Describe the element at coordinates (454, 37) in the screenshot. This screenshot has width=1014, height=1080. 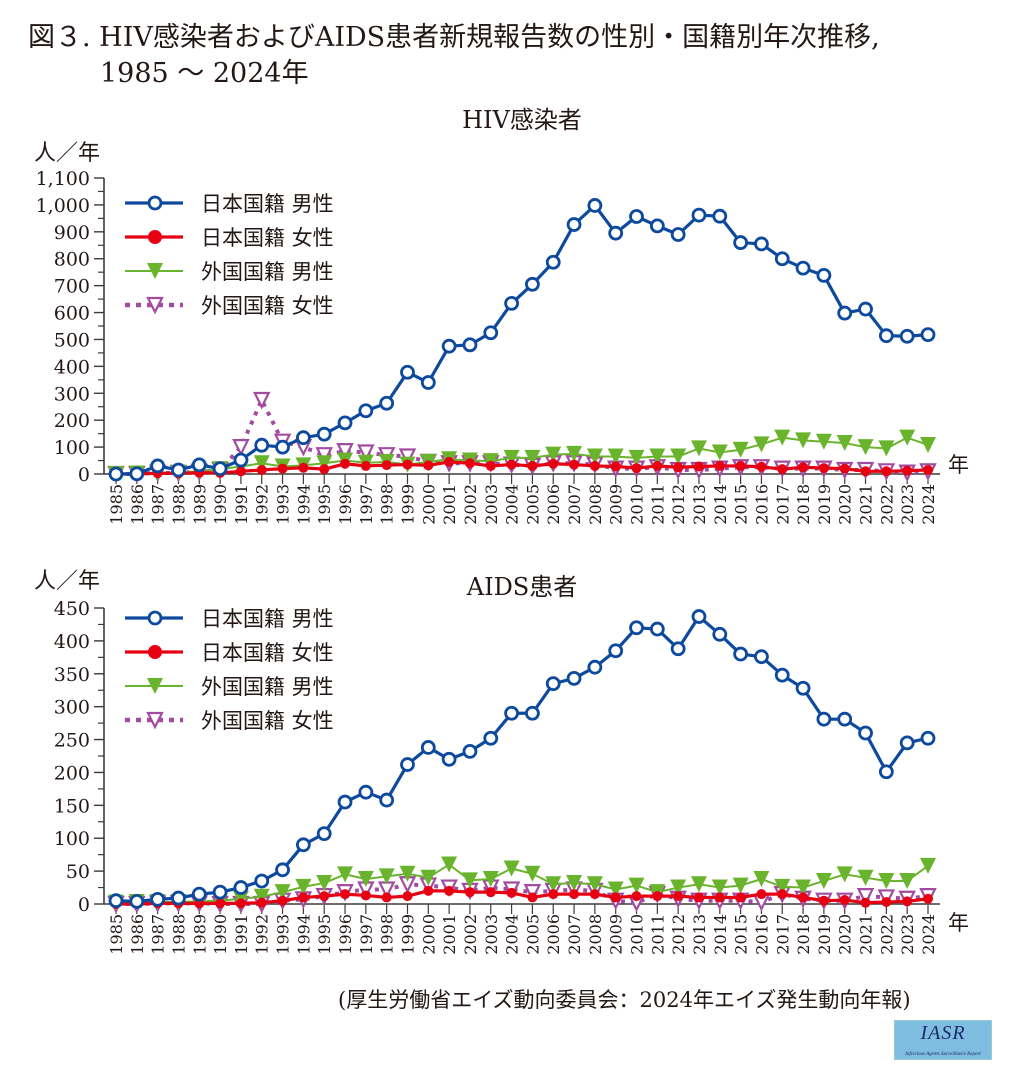
I see `figure-title-line1: 図３. HIV感染者およびAIDS患者新規報告数の性別・国籍別年次推移,` at that location.